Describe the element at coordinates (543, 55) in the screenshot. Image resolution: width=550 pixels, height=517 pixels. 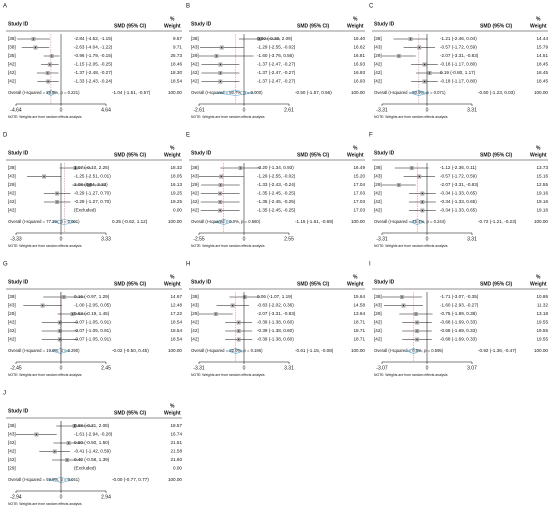
I see `weight-label: 14.51` at that location.